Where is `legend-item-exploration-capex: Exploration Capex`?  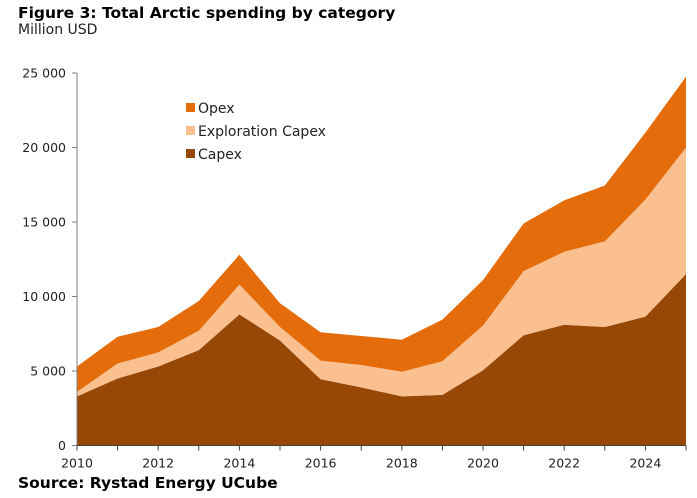 legend-item-exploration-capex: Exploration Capex is located at coordinates (256, 132).